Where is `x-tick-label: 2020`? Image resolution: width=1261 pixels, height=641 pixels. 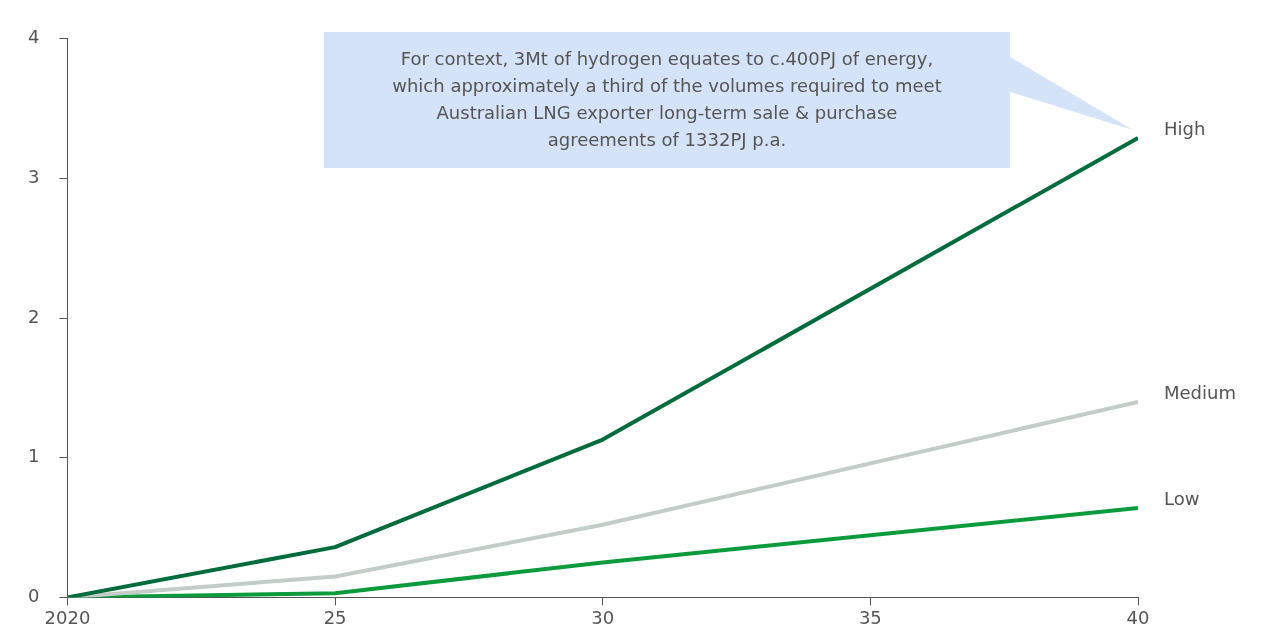 x-tick-label: 2020 is located at coordinates (67, 617).